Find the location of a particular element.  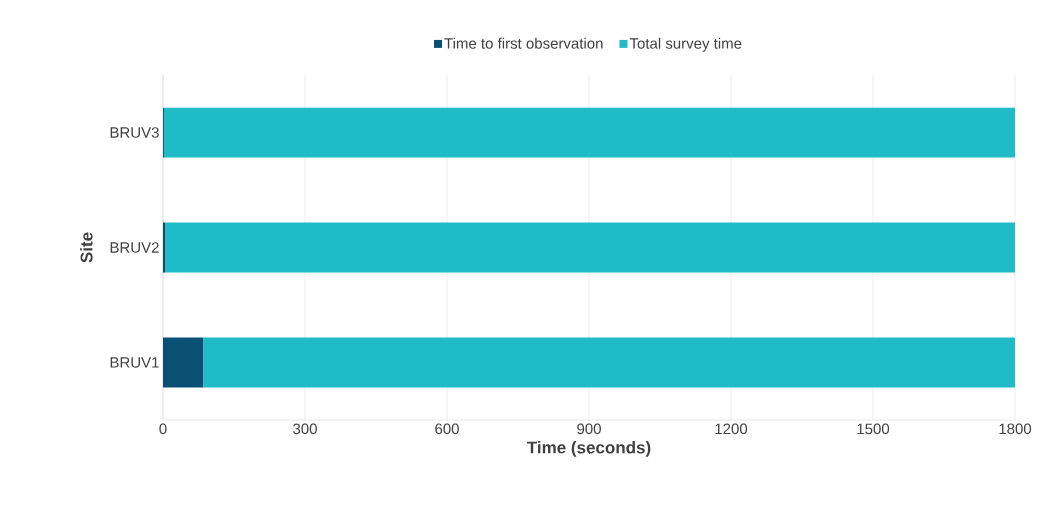

x-axis-title: Time (seconds) is located at coordinates (589, 449).